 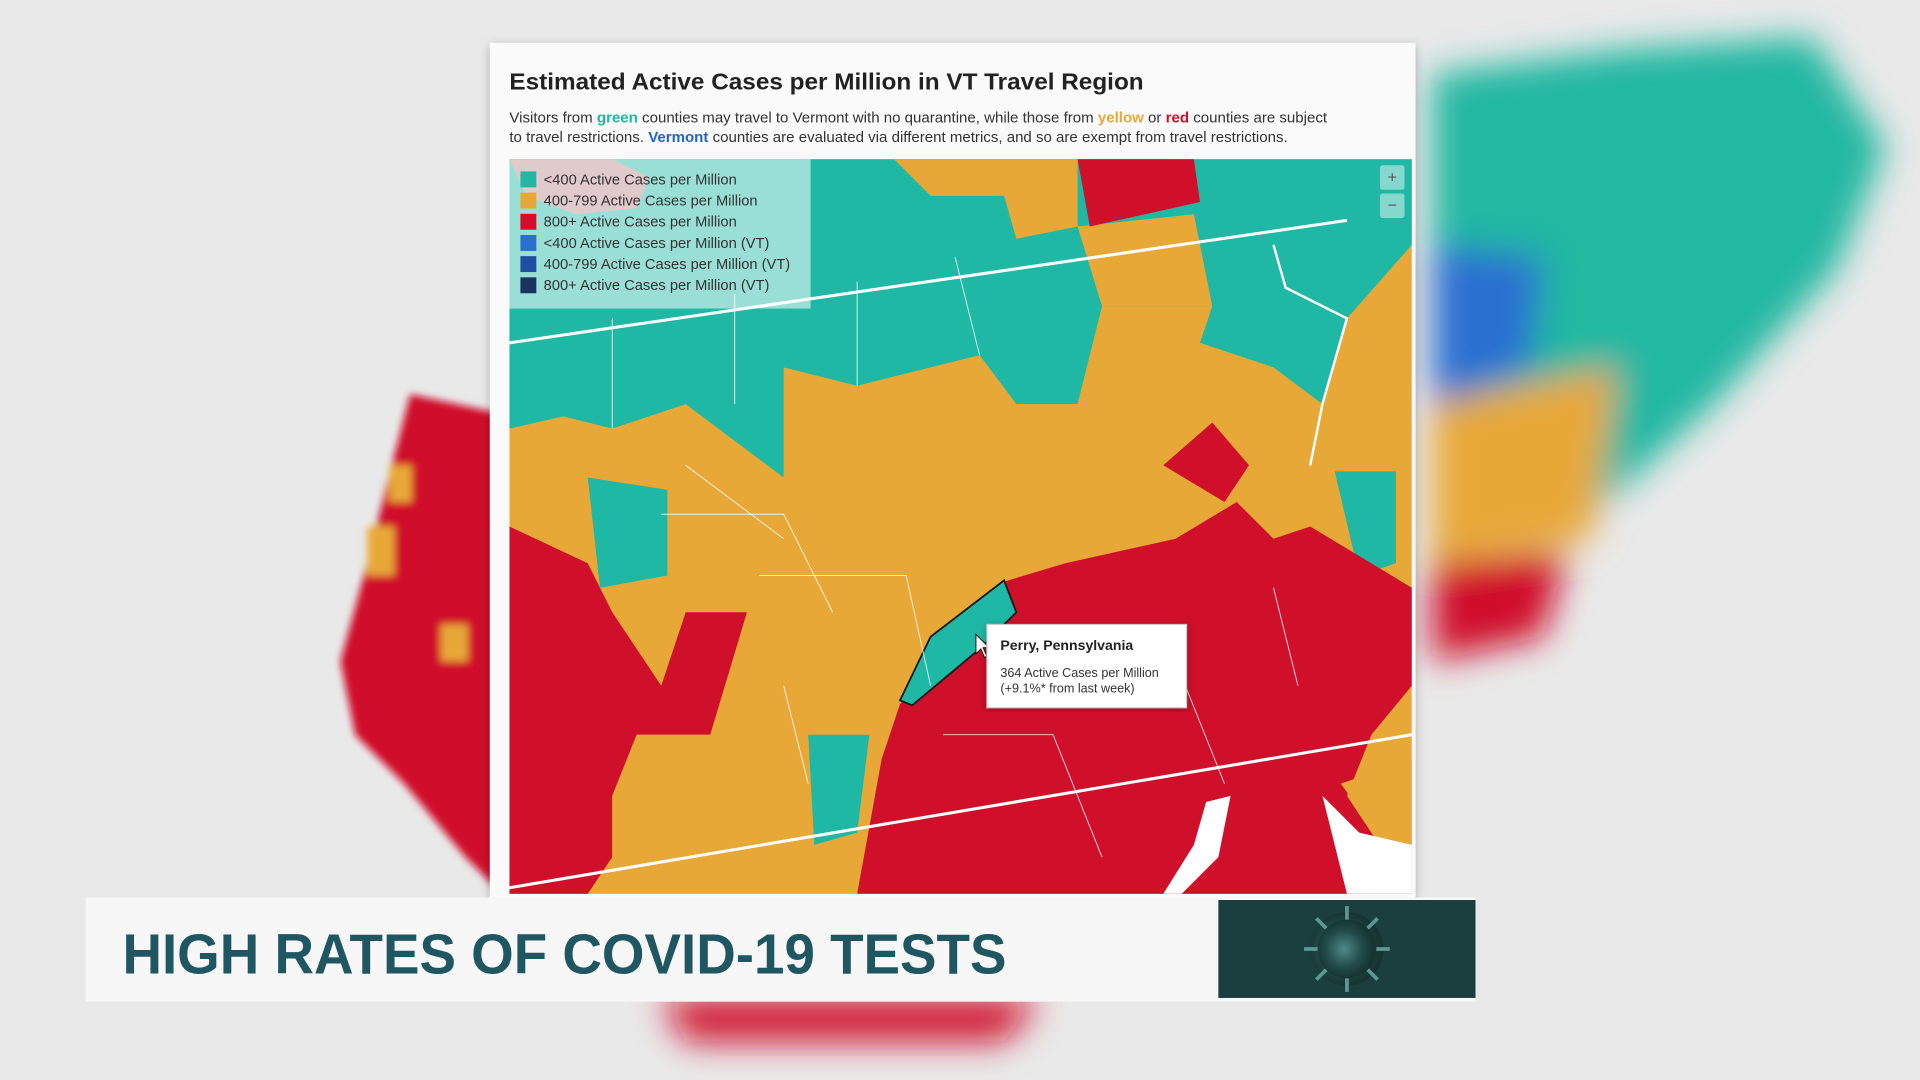 I want to click on highlight-word: green, so click(x=617, y=117).